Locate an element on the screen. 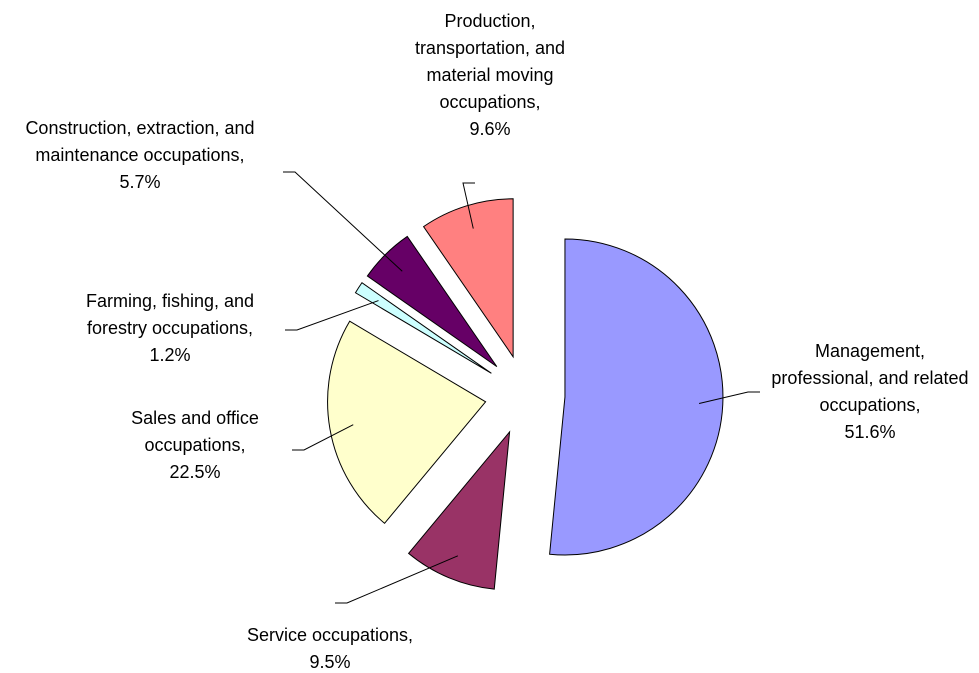 Image resolution: width=979 pixels, height=673 pixels. category-label: Sales and office occupations, is located at coordinates (195, 431).